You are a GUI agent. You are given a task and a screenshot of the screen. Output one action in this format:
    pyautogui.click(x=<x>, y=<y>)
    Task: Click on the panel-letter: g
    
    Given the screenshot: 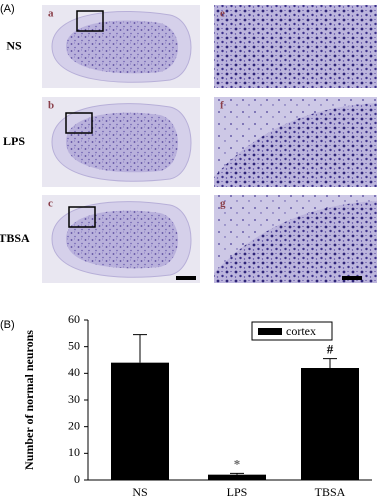 What is the action you would take?
    pyautogui.click(x=223, y=204)
    